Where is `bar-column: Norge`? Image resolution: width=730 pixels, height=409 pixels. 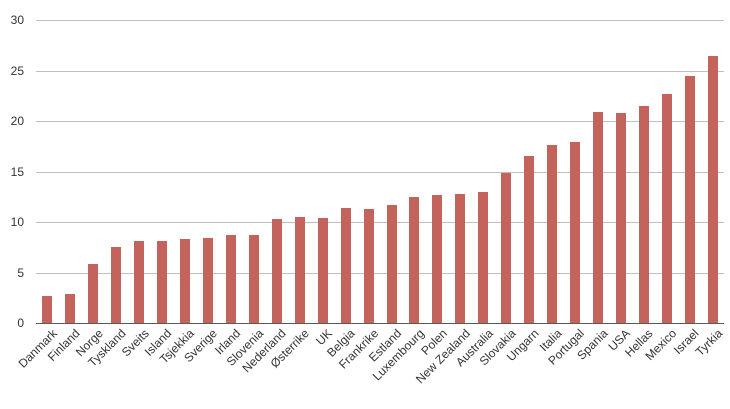
bar-column: Norge is located at coordinates (89, 214).